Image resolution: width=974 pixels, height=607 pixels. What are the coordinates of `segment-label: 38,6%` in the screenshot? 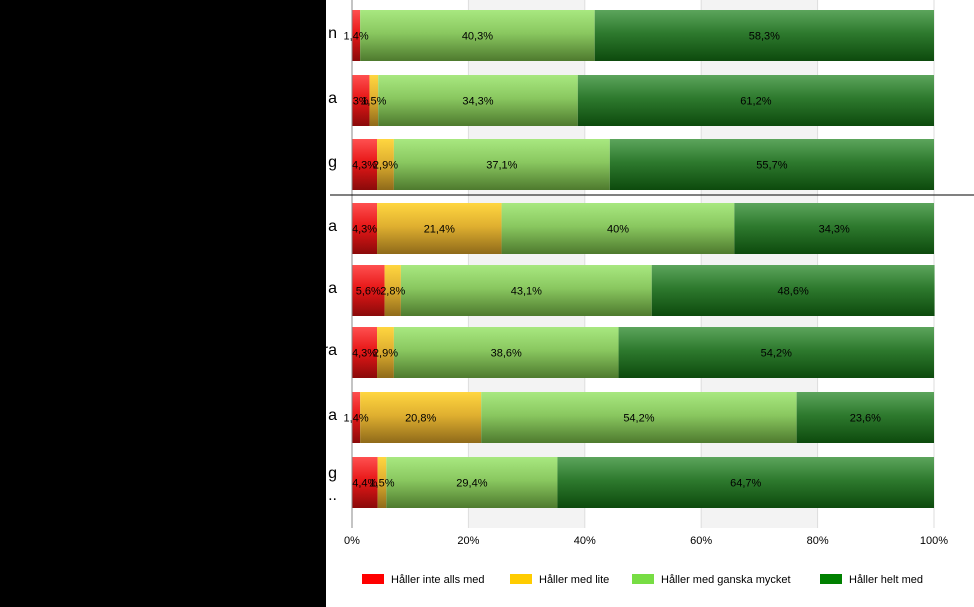 It's located at (506, 354).